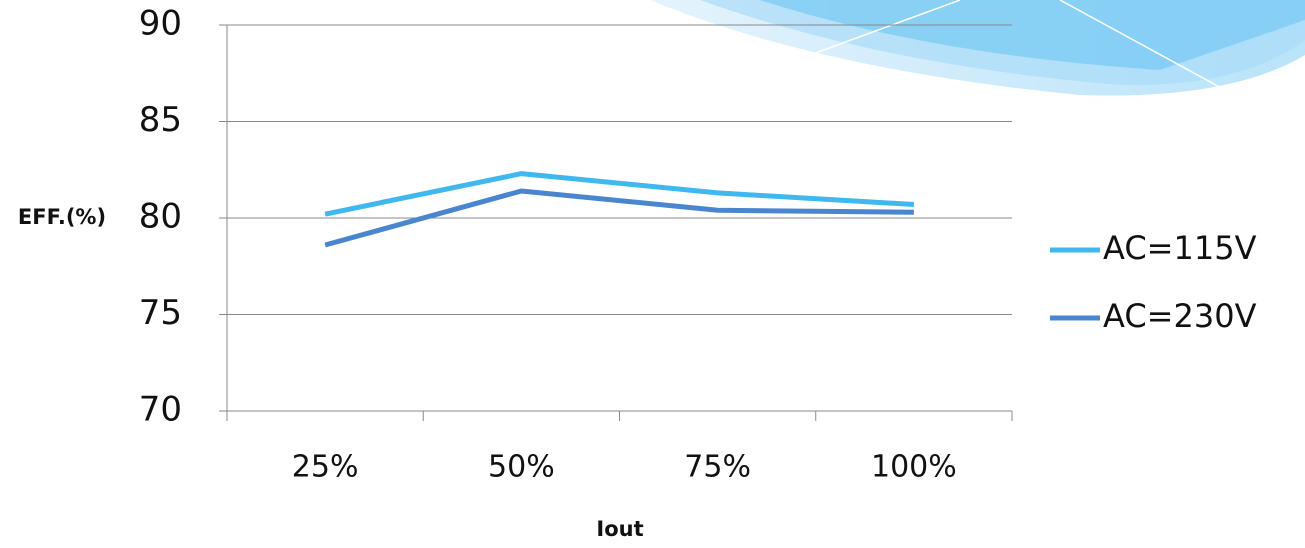 This screenshot has height=548, width=1305. I want to click on legend-label: AC=230V, so click(1180, 316).